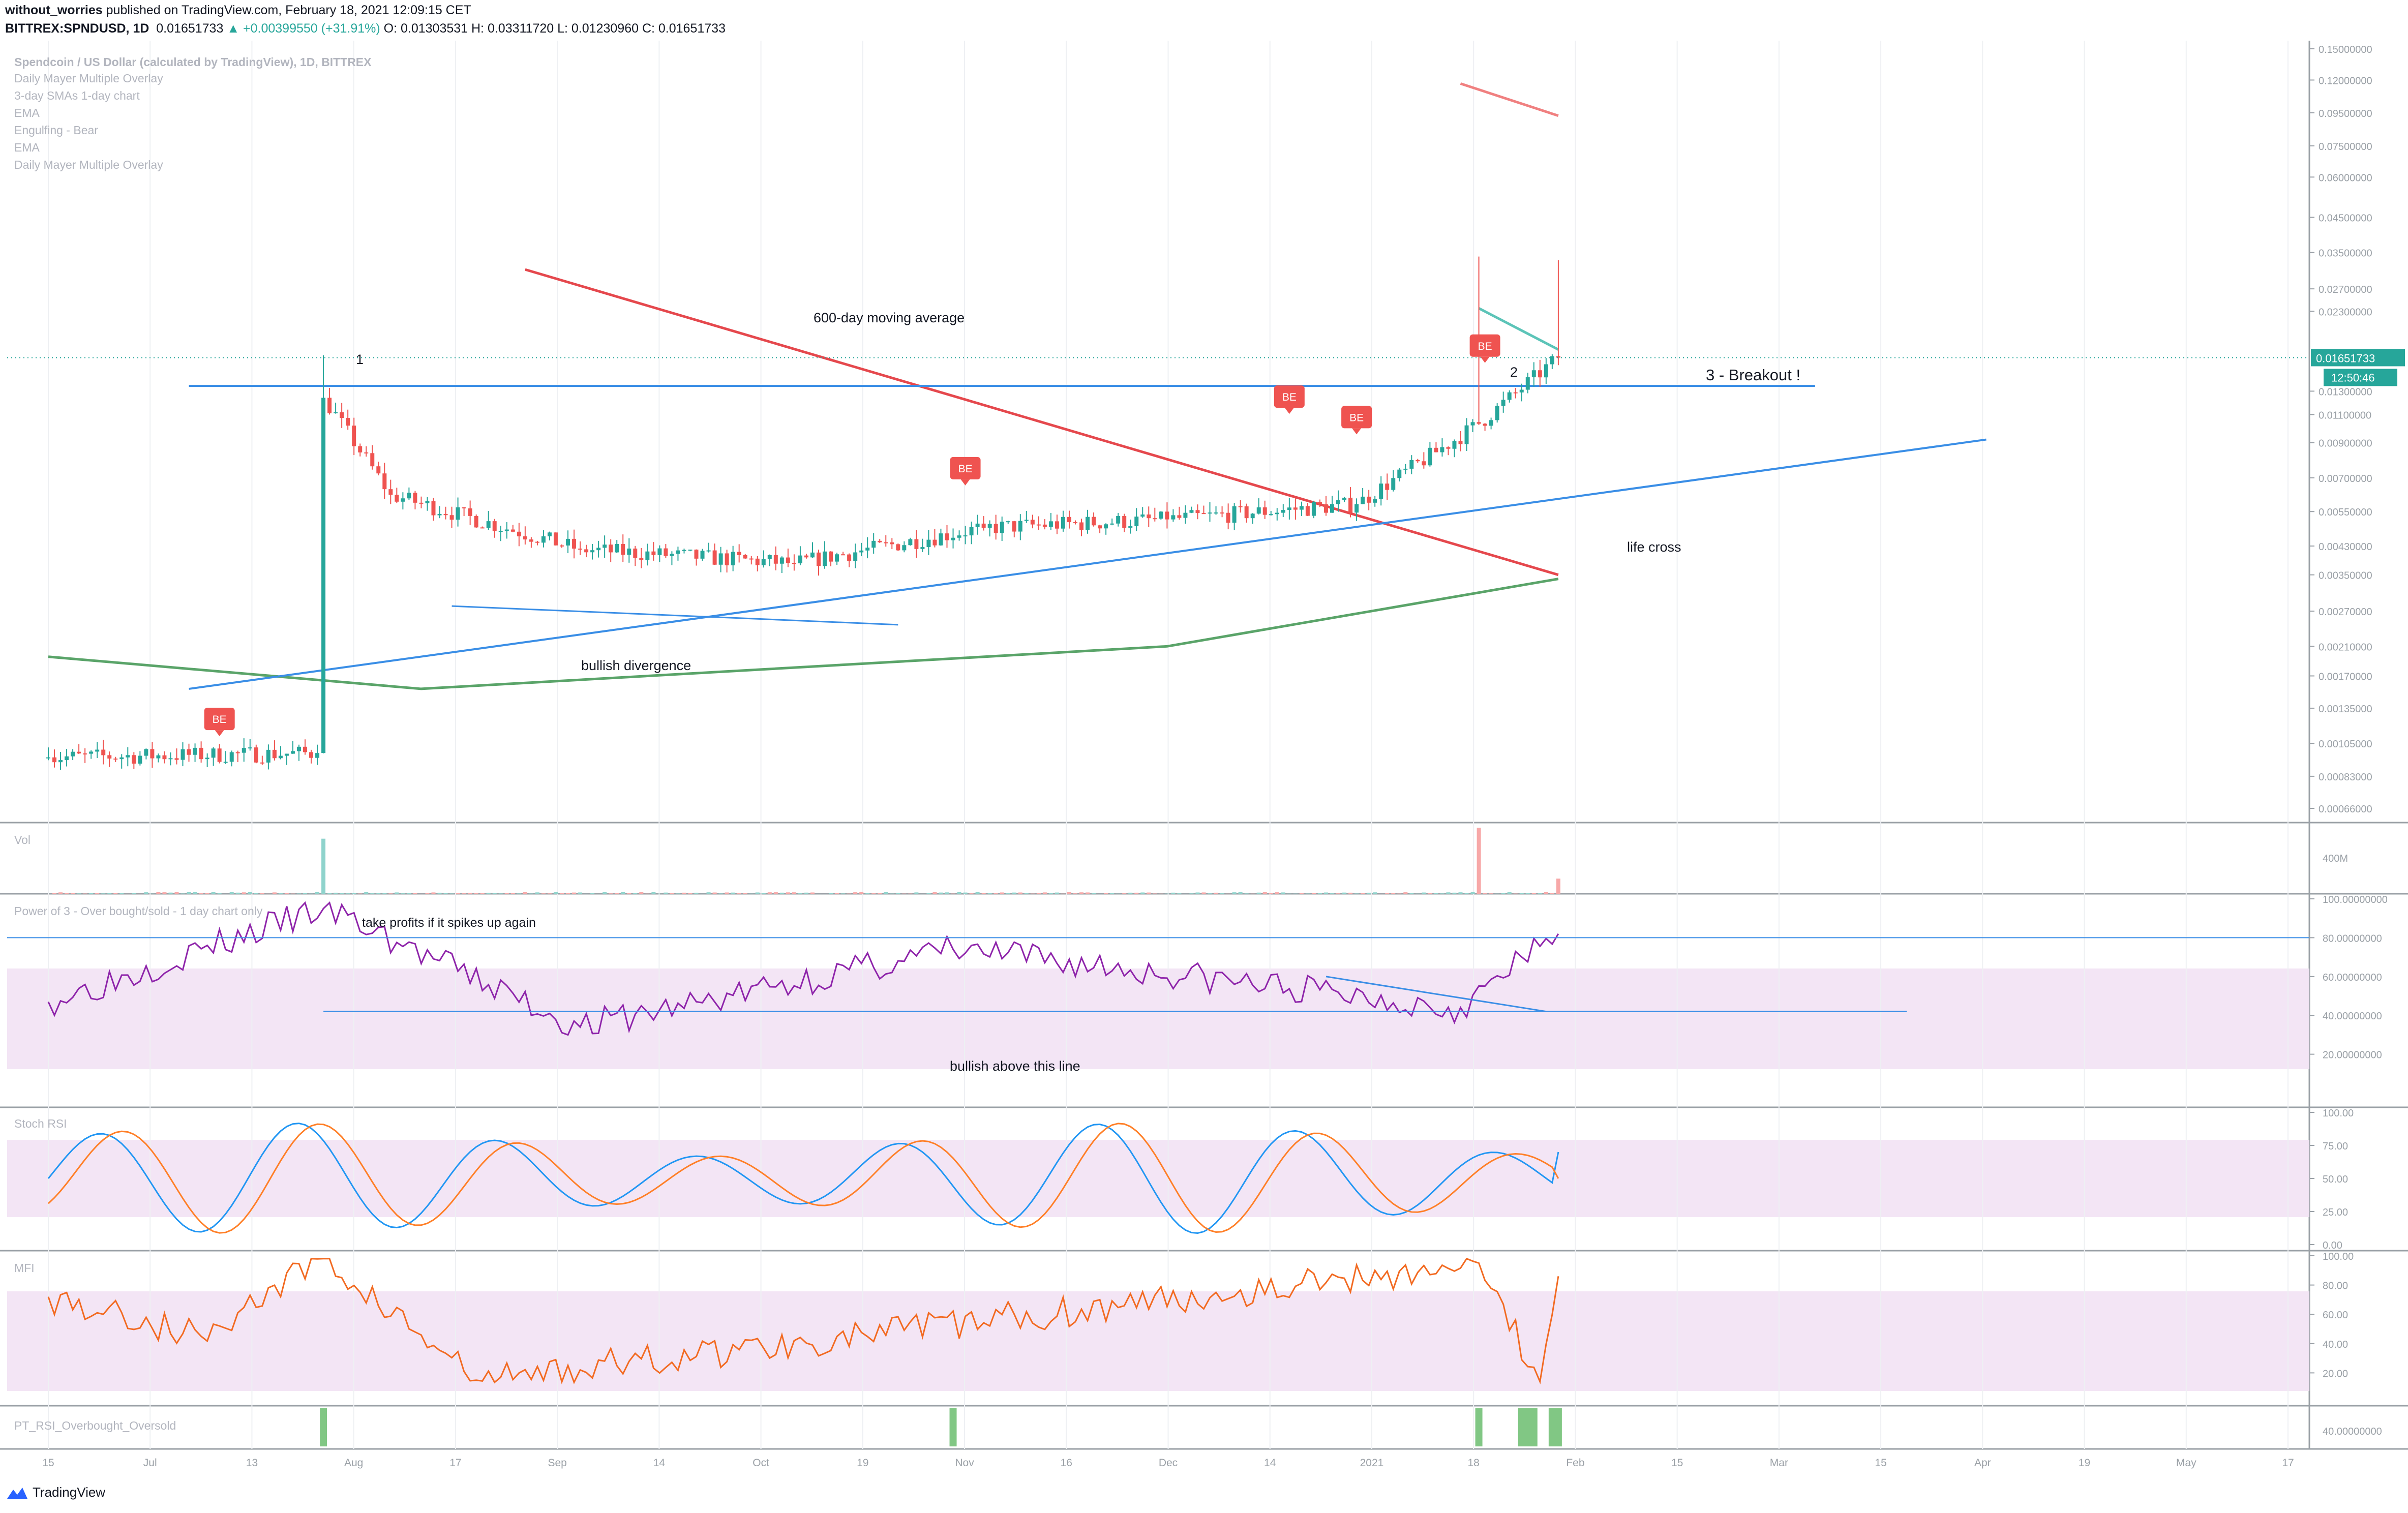 Image resolution: width=2408 pixels, height=1513 pixels. What do you see at coordinates (953, 1427) in the screenshot?
I see `pt-signal-bar` at bounding box center [953, 1427].